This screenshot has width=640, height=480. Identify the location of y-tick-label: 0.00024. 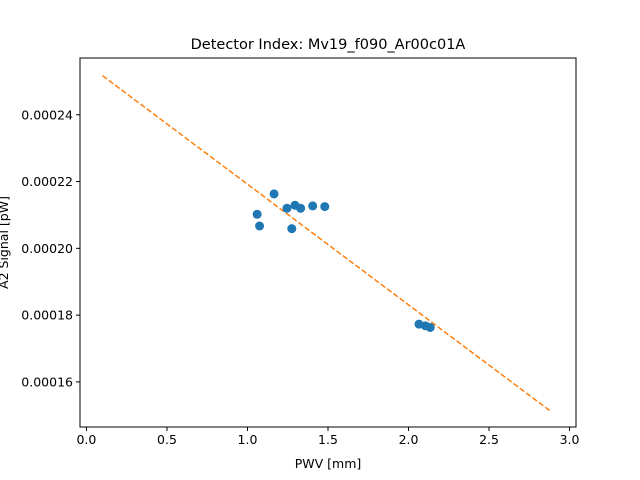
(47, 114).